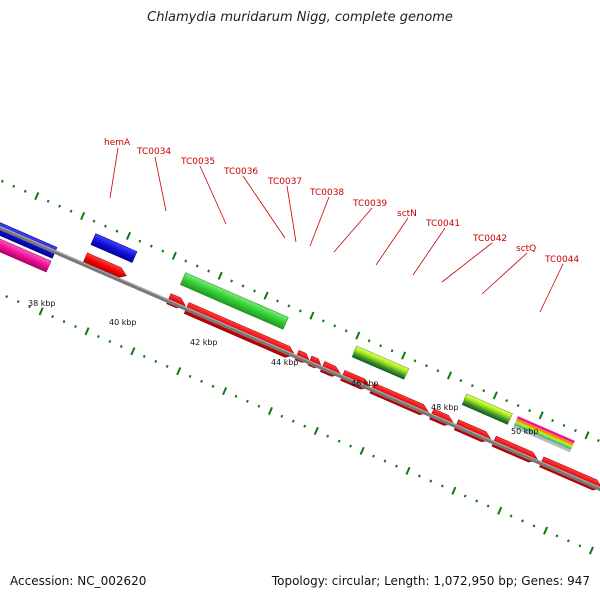  Describe the element at coordinates (561, 260) in the screenshot. I see `gene-label-TC0044: TC0044` at that location.